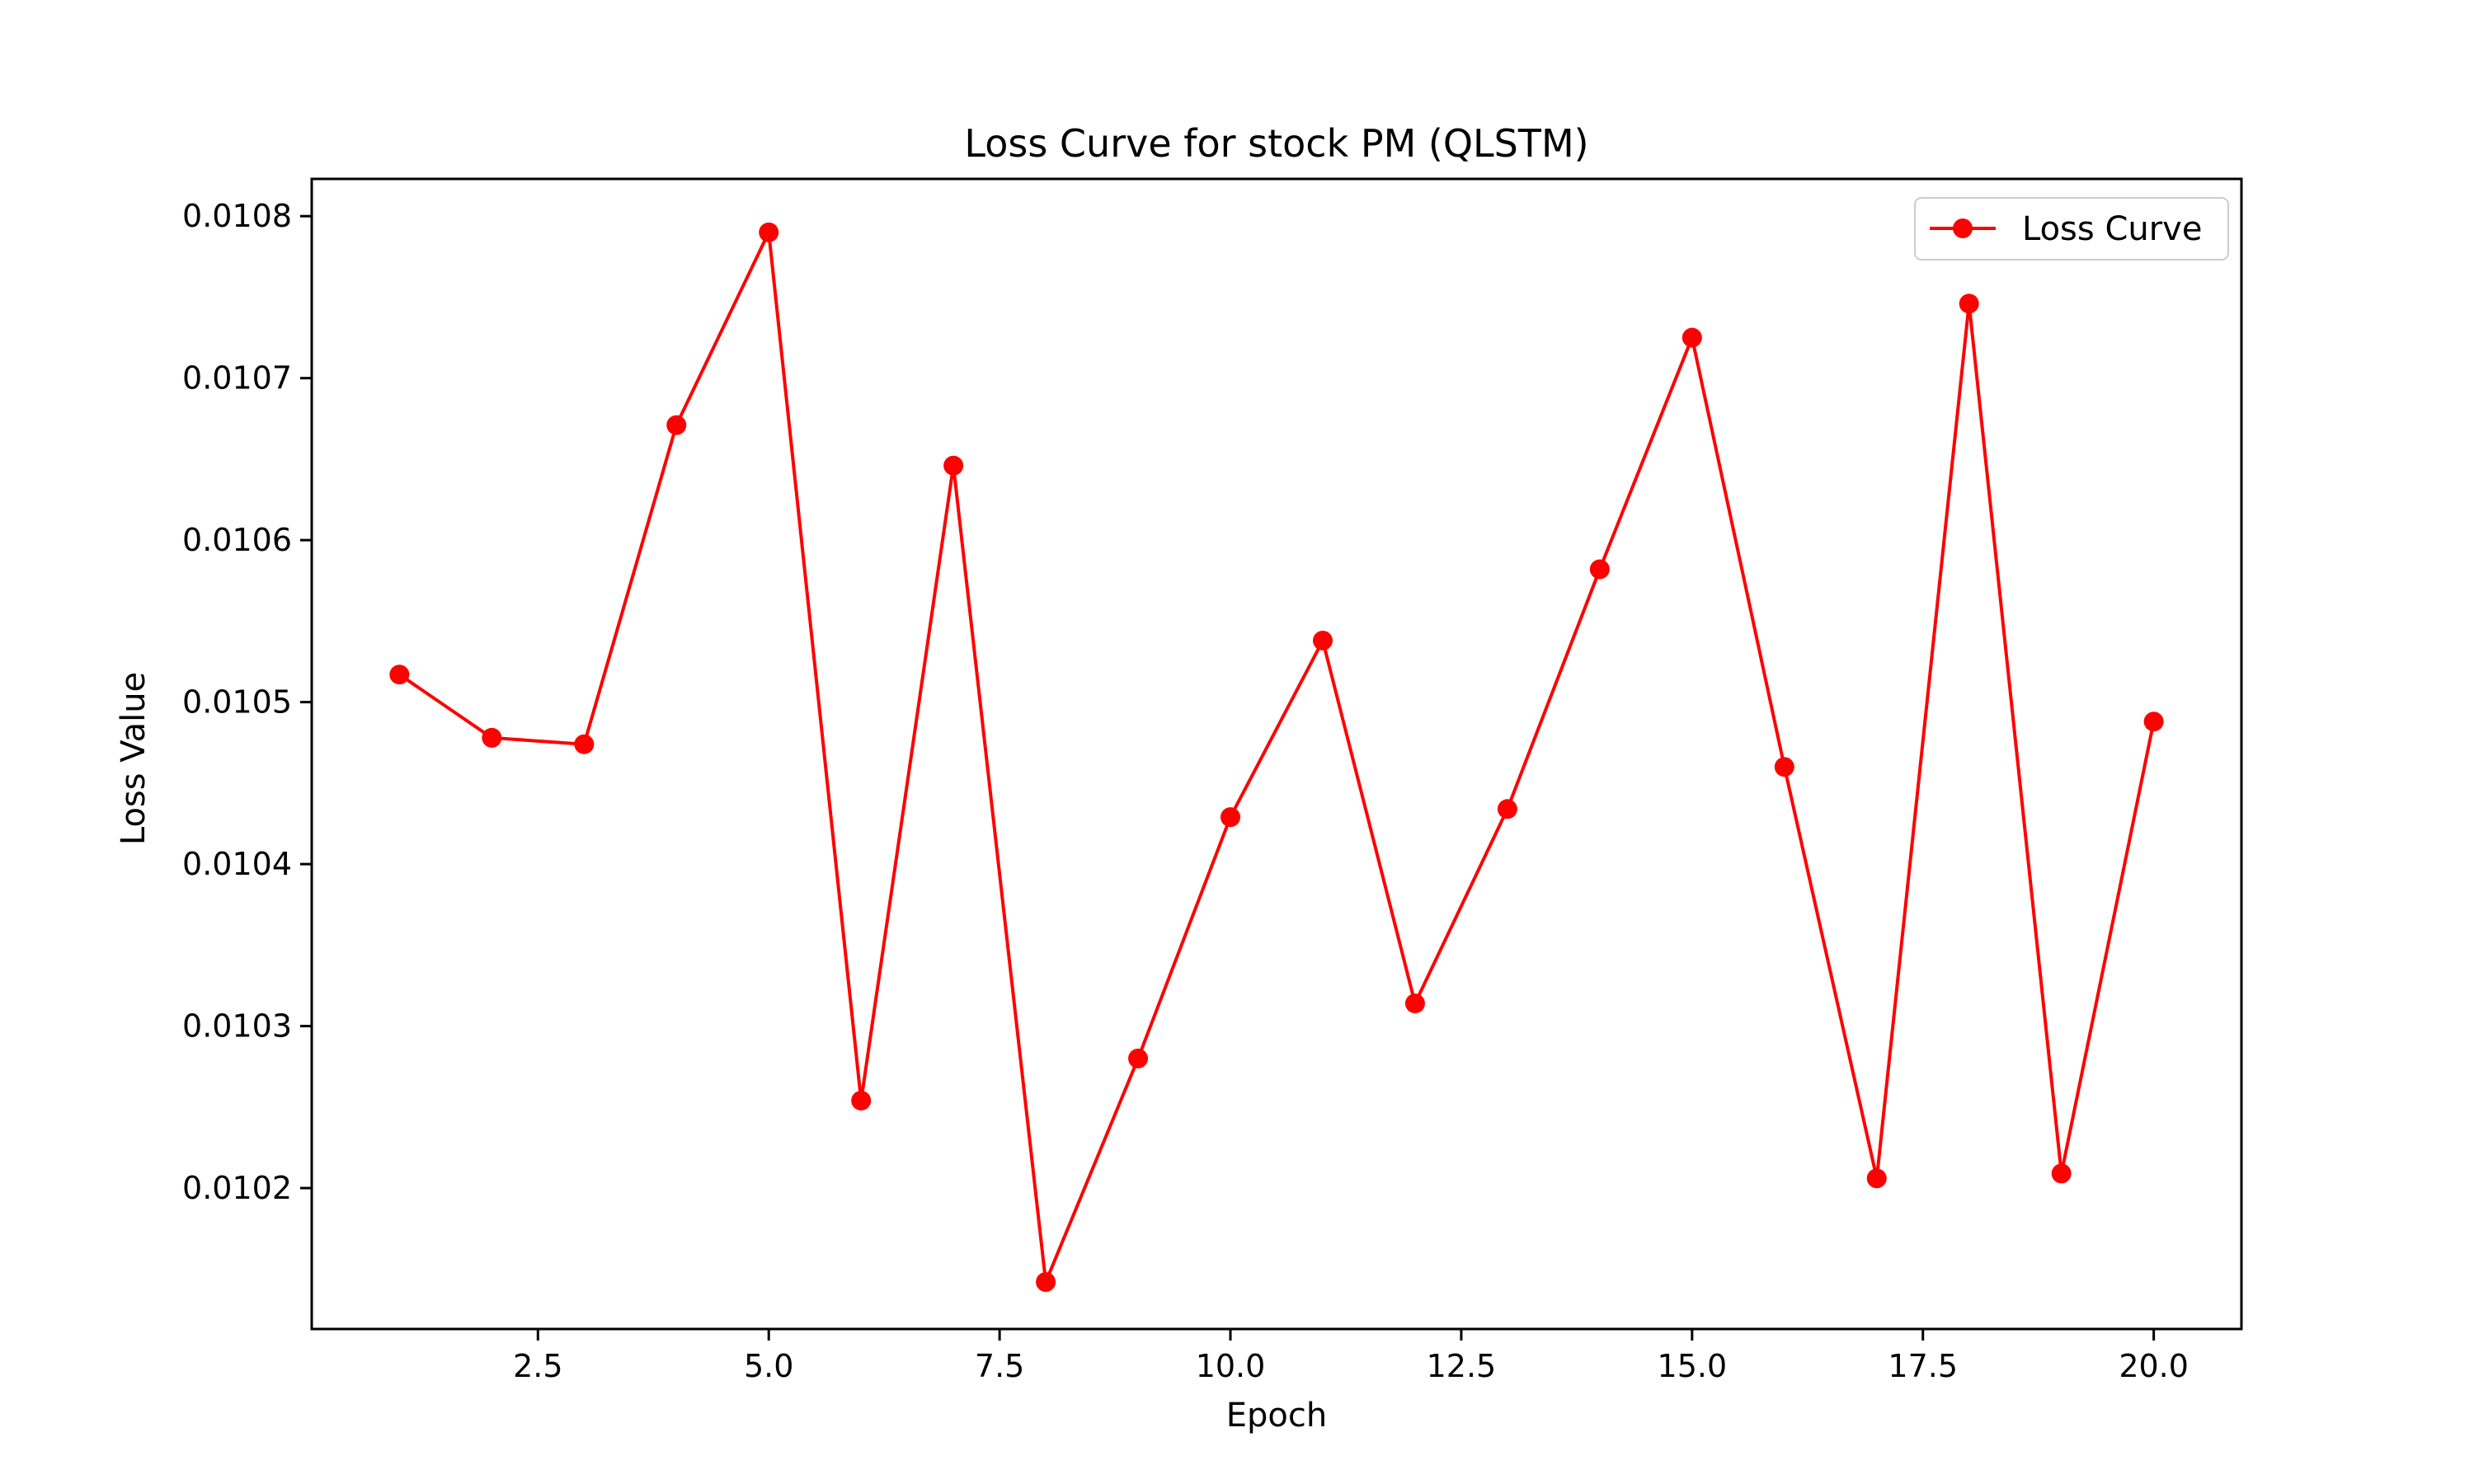 The height and width of the screenshot is (1484, 2474). Describe the element at coordinates (1923, 1366) in the screenshot. I see `x-tick-label: 17.5` at that location.